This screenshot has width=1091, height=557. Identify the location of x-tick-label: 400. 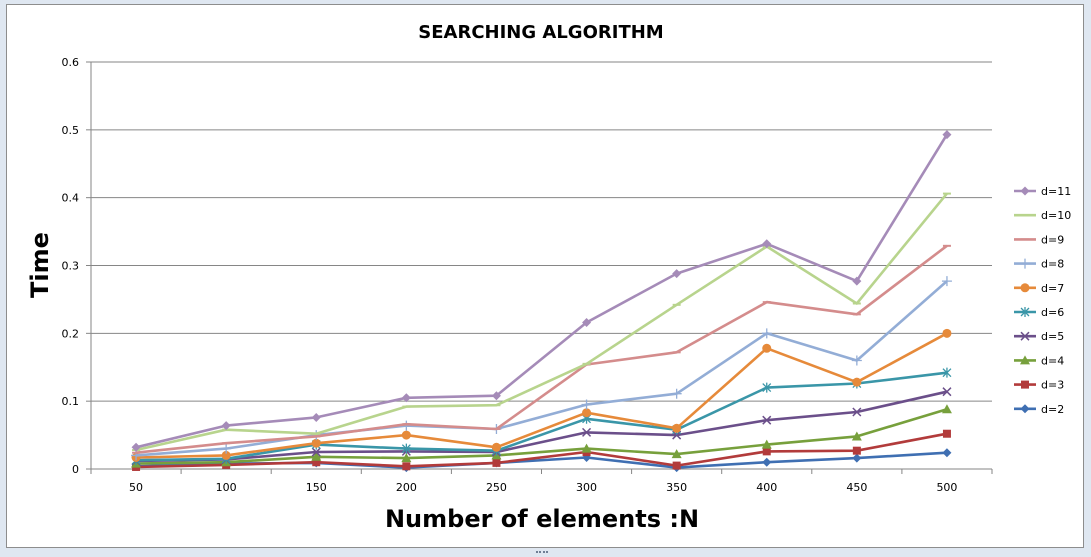
(766, 487).